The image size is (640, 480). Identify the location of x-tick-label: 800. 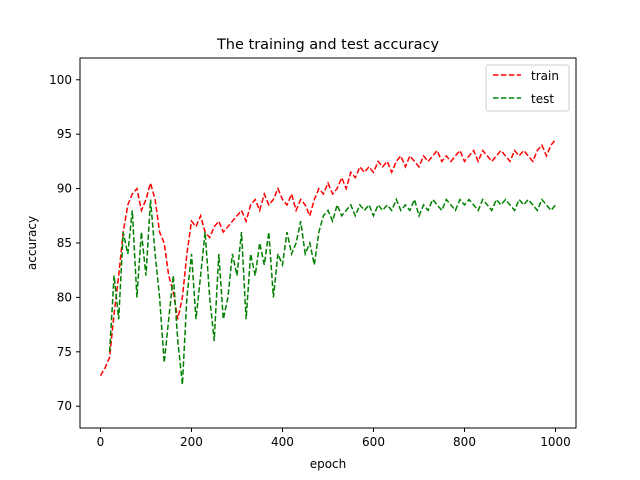
(464, 442).